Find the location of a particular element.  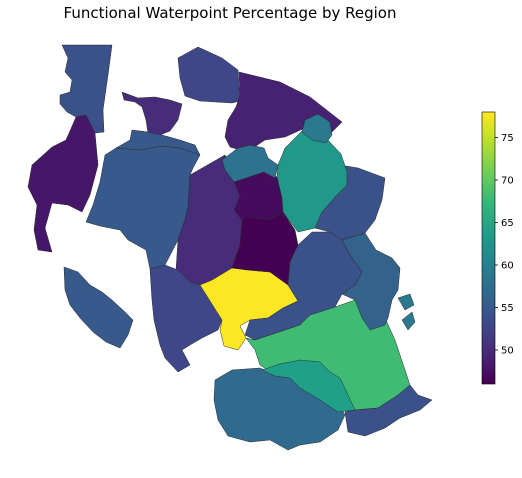

colorbar-tick-label: 55 is located at coordinates (507, 308).